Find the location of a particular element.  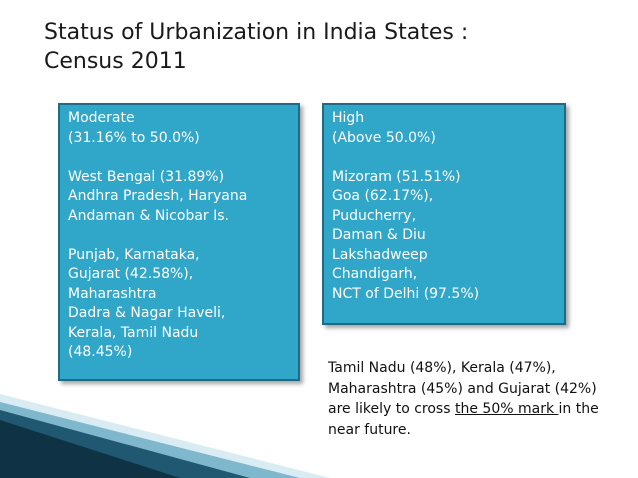

note-underlined-text: the 50% mark is located at coordinates (506, 409).